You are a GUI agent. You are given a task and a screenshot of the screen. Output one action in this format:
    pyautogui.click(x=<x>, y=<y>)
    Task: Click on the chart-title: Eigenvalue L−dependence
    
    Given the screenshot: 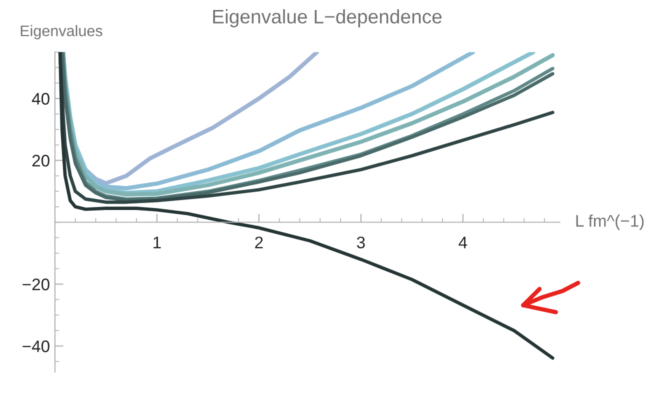 What is the action you would take?
    pyautogui.click(x=327, y=18)
    